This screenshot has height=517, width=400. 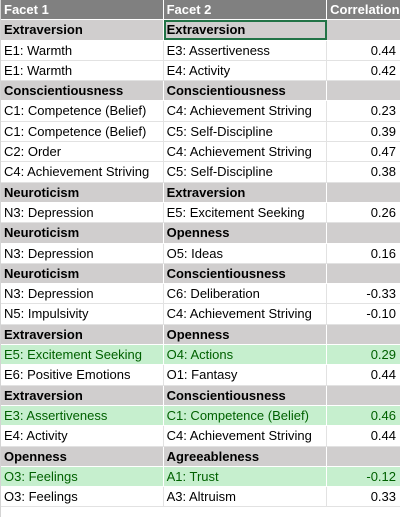 What do you see at coordinates (246, 375) in the screenshot?
I see `facet-2-cell: O1: Fantasy` at bounding box center [246, 375].